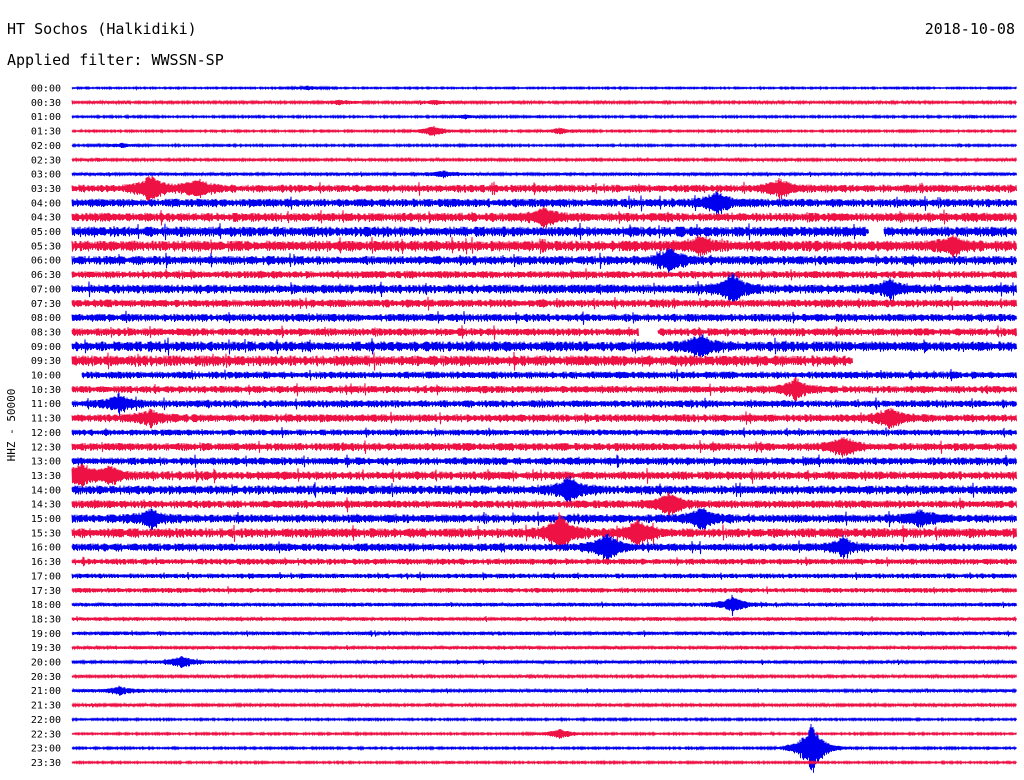 The height and width of the screenshot is (780, 1024). I want to click on row-time-label: 22:30, so click(46, 734).